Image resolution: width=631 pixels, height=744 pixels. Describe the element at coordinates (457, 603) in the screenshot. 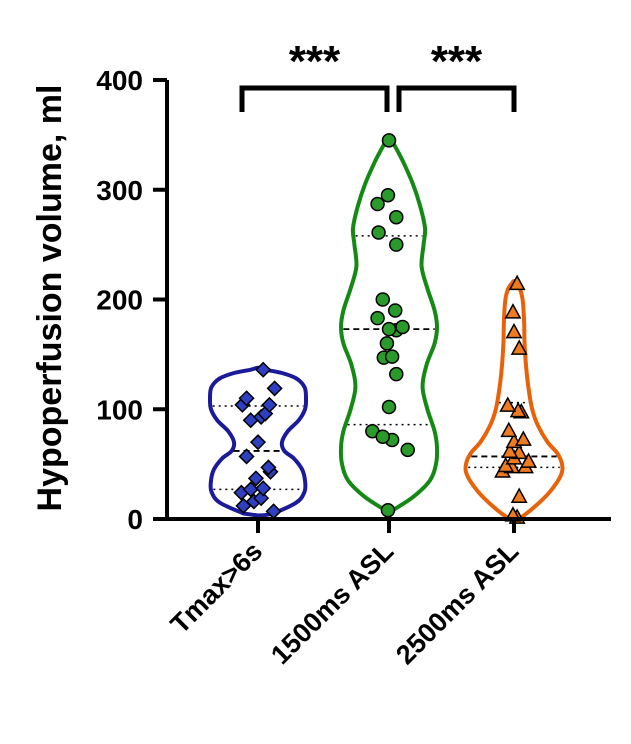

I see `x-tick-label: 2500ms ASL` at that location.